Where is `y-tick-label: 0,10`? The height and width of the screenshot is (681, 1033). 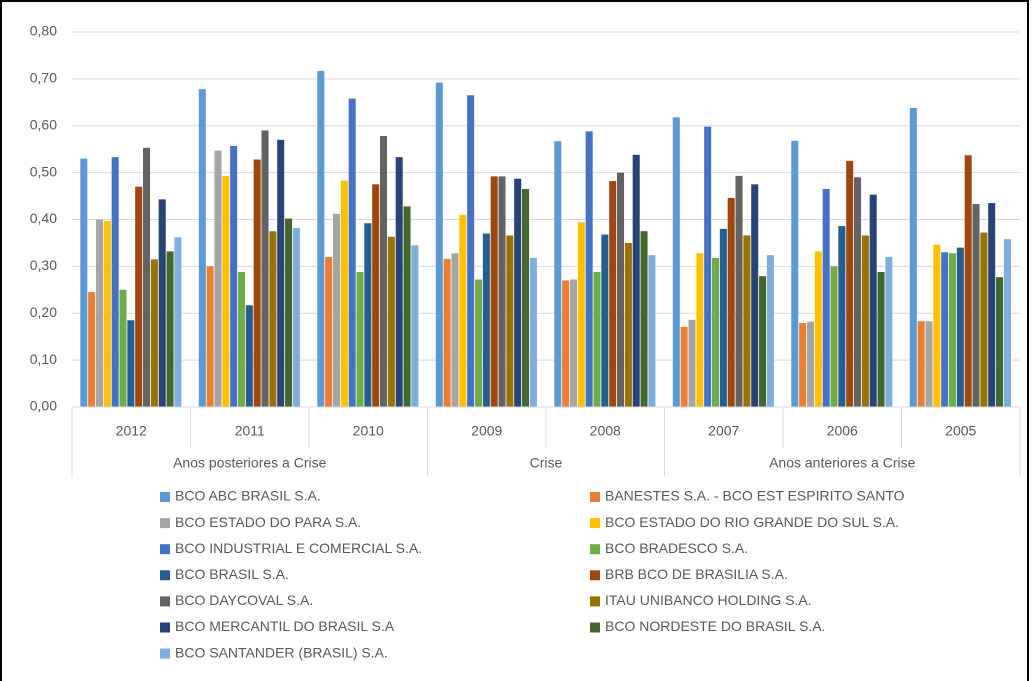 y-tick-label: 0,10 is located at coordinates (43, 359).